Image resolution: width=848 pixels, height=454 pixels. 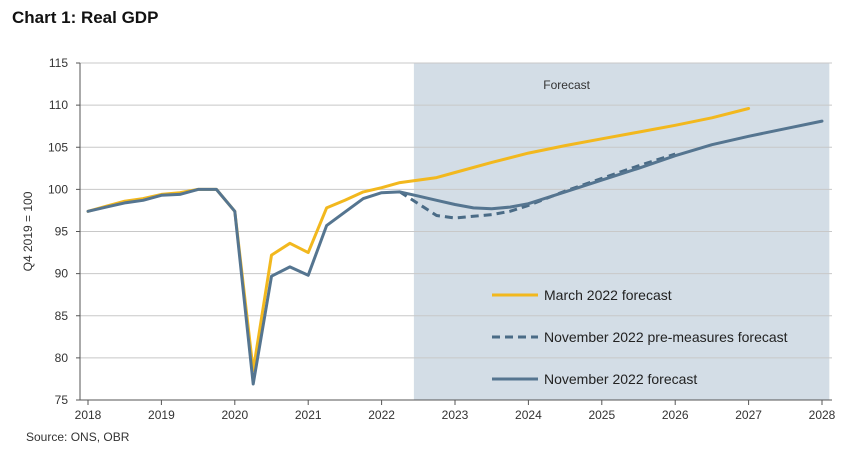 What do you see at coordinates (234, 415) in the screenshot?
I see `x-tick-label: 2020` at bounding box center [234, 415].